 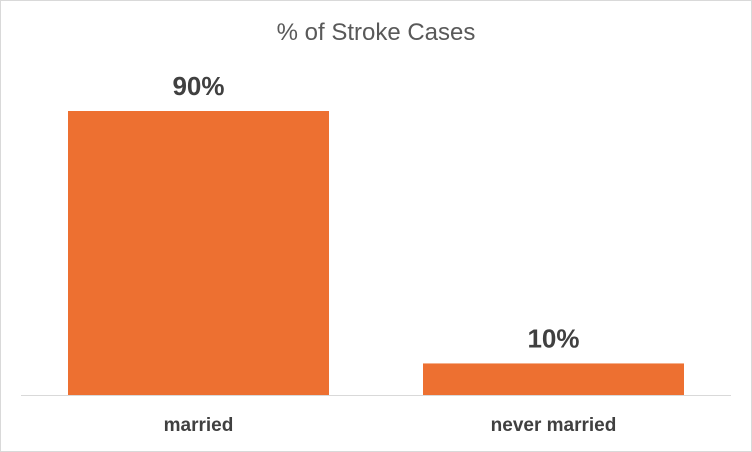 What do you see at coordinates (376, 32) in the screenshot?
I see `chart-title: % of Stroke Cases` at bounding box center [376, 32].